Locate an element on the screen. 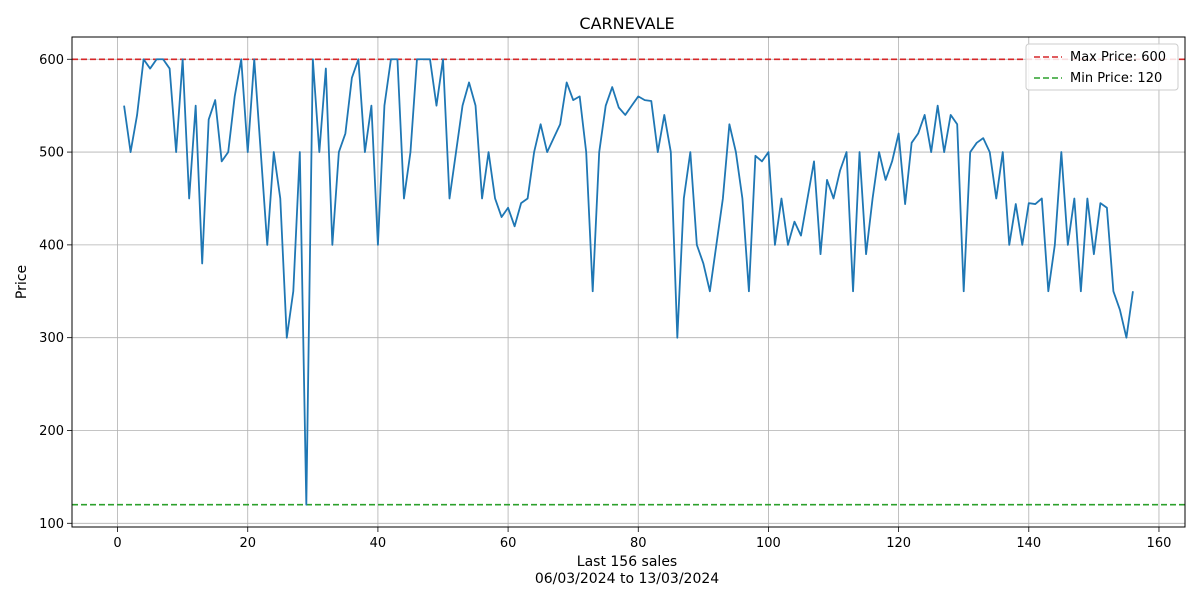 The image size is (1200, 600). x-axis-ticks: 0 20 40 60 80 100 120 140 160 is located at coordinates (642, 539).